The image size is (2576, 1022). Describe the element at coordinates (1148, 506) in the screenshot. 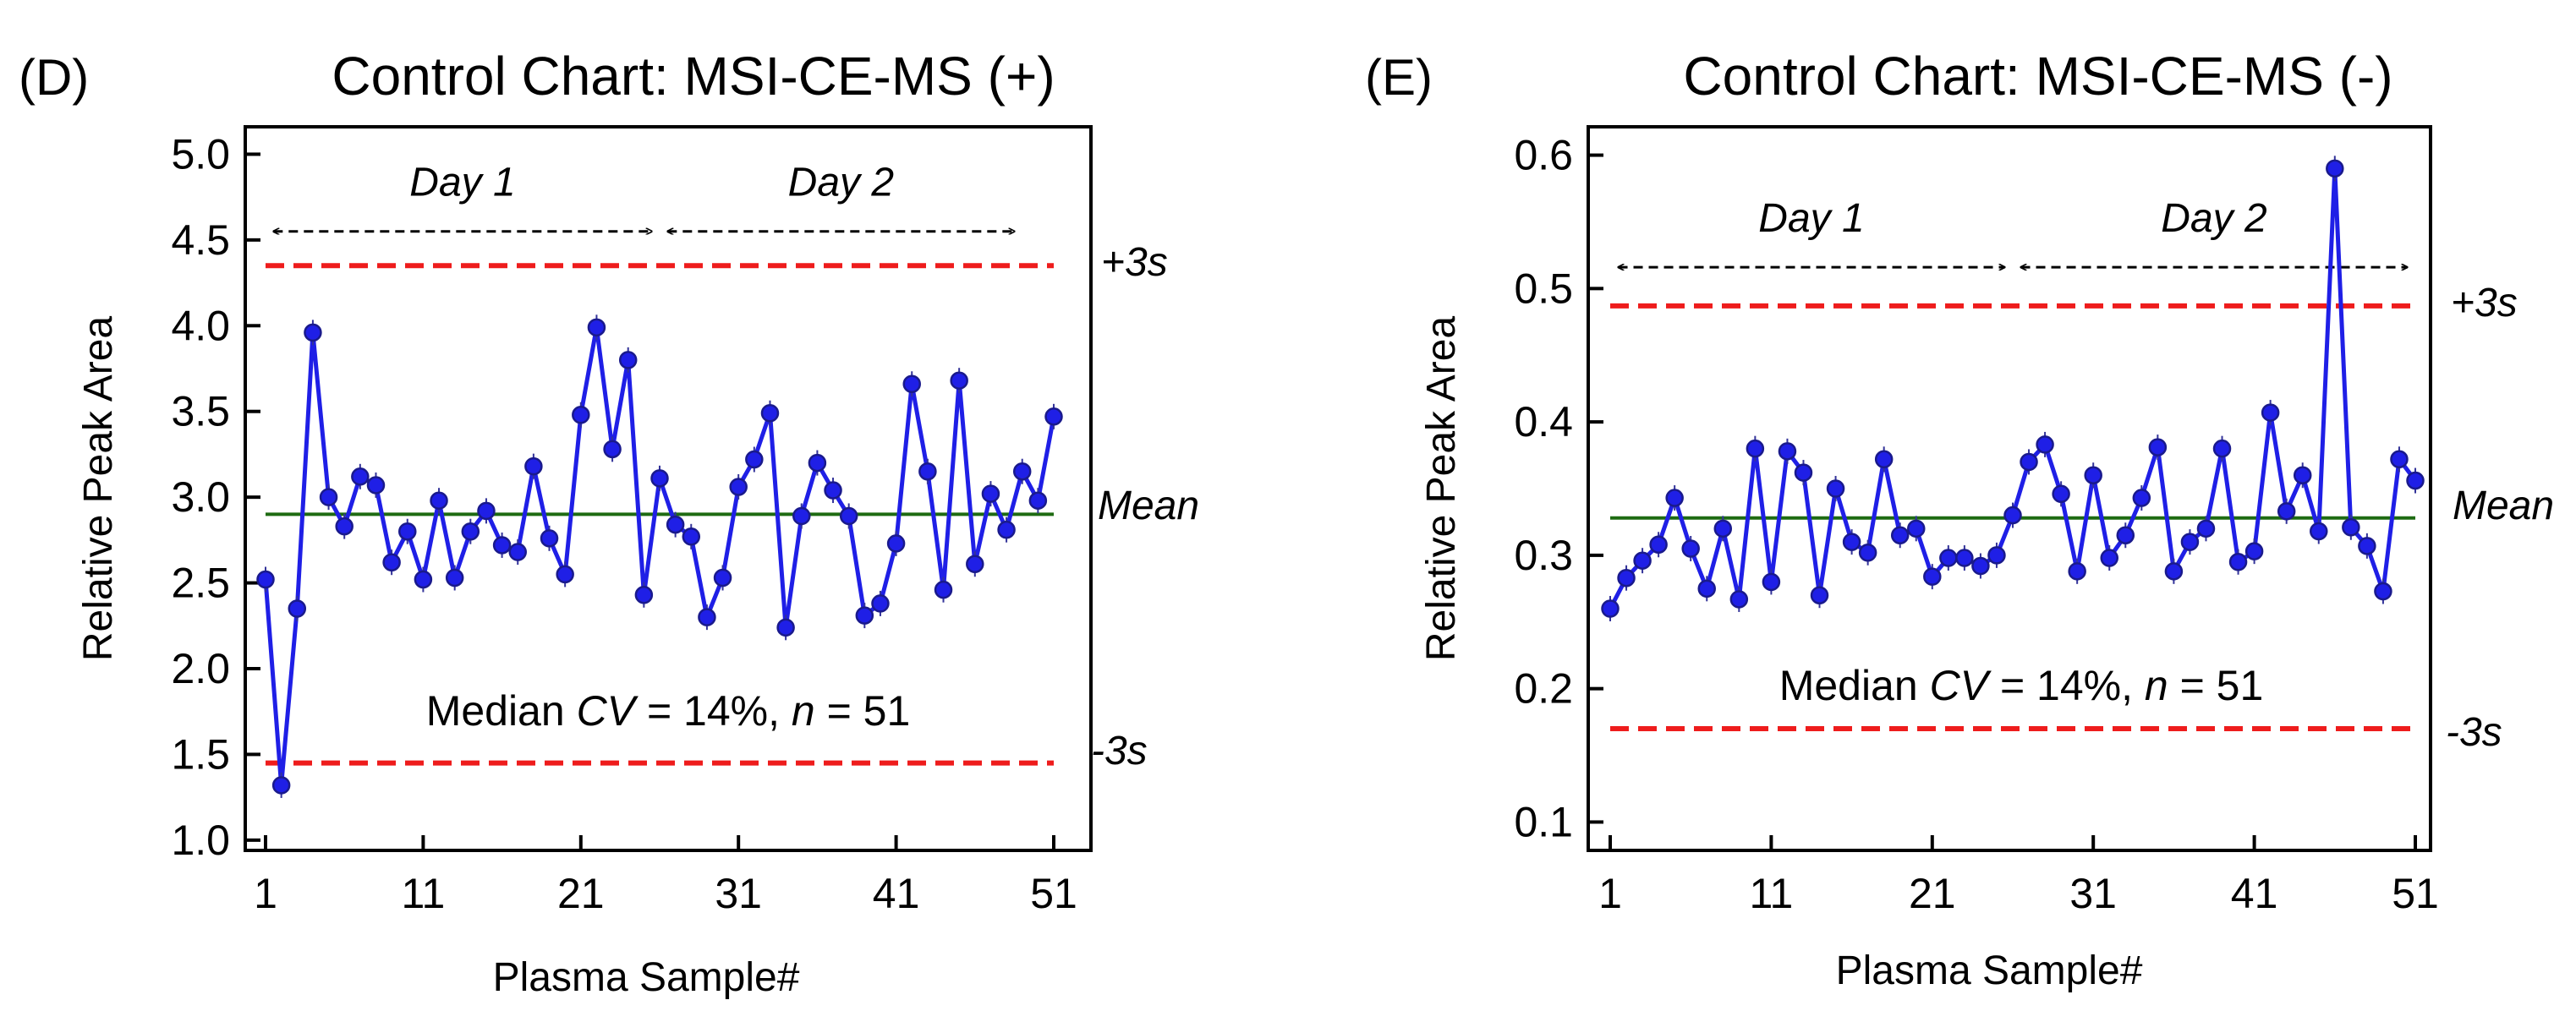

I see `mean-label: Mean` at that location.